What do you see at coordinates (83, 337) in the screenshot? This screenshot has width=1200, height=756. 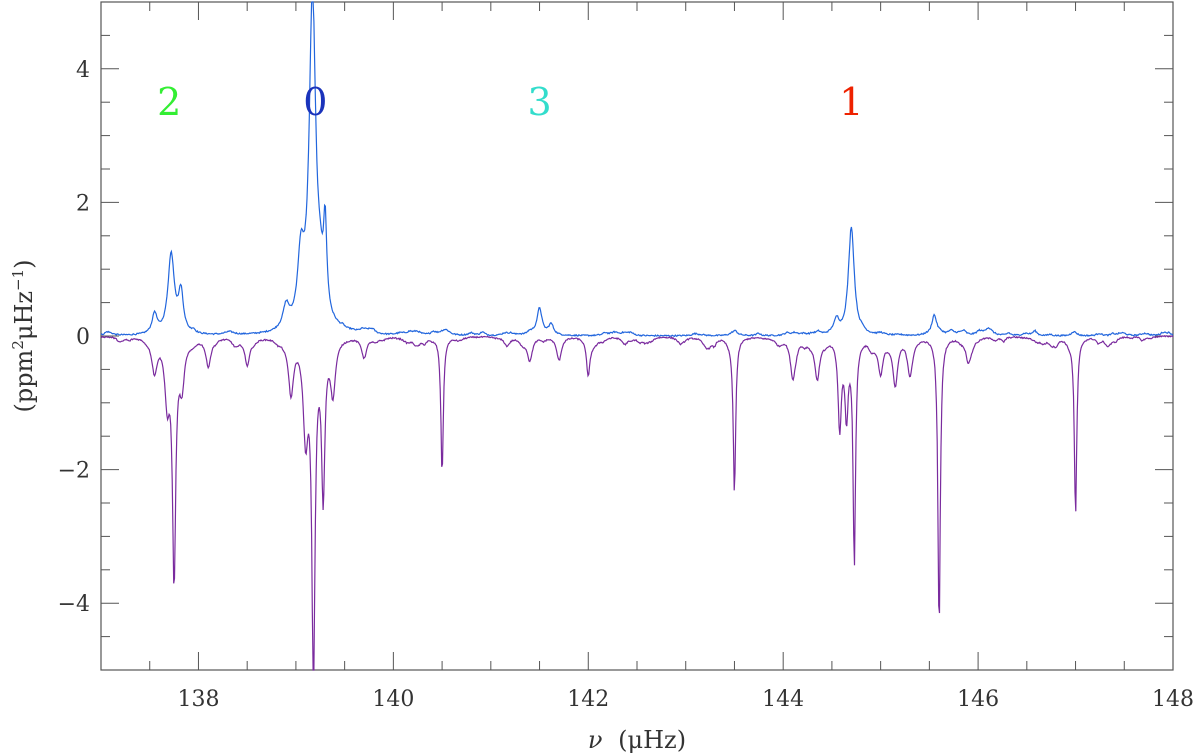 I see `y-tick-label: 0` at bounding box center [83, 337].